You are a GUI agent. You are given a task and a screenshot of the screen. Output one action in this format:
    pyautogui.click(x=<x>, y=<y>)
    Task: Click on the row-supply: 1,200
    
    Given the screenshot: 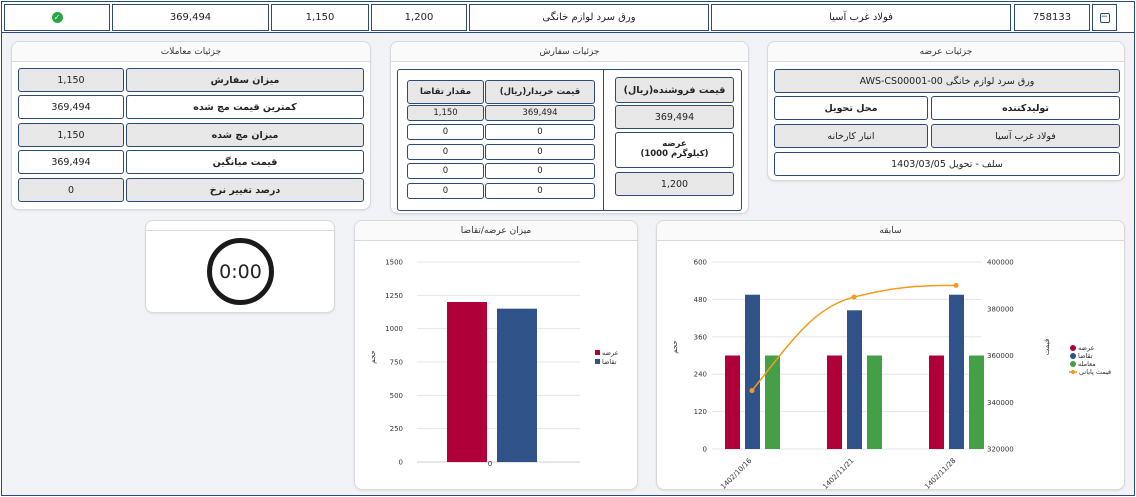 What is the action you would take?
    pyautogui.click(x=419, y=17)
    